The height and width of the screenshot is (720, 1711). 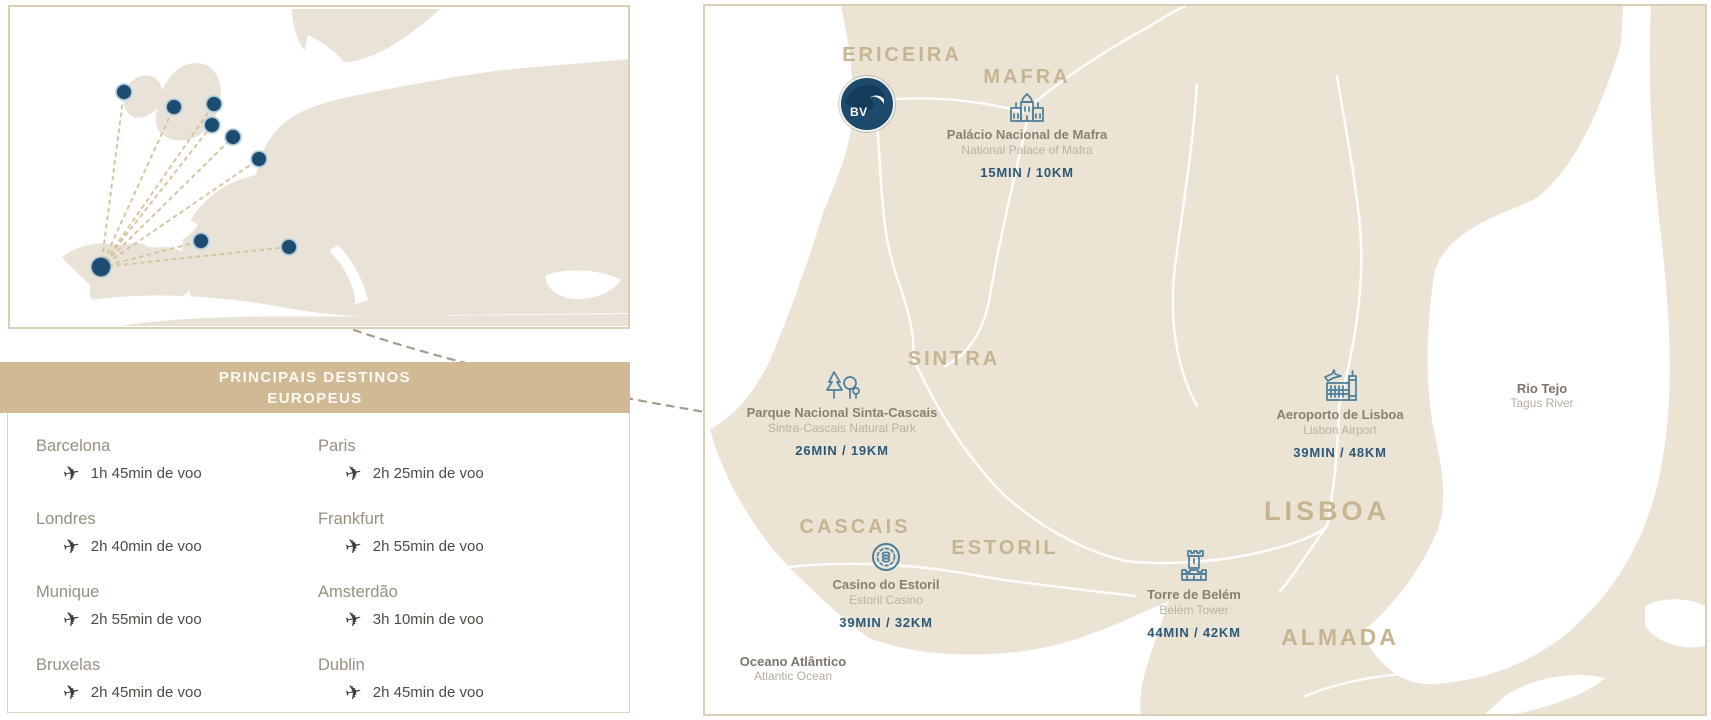 I want to click on poi-travel-time: 39MIN / 32KM, so click(x=886, y=623).